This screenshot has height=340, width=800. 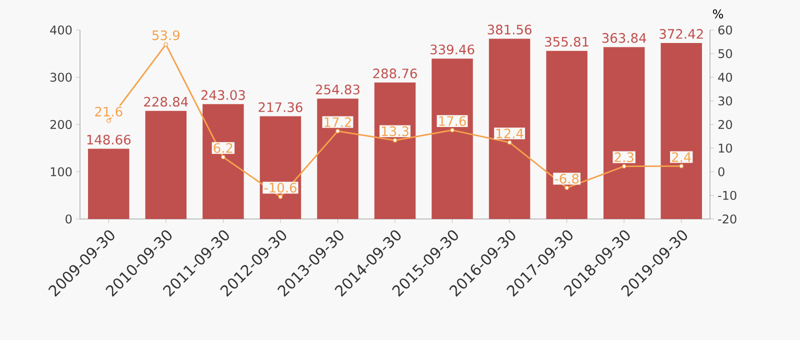 I want to click on data-label: 363.84, so click(x=624, y=38).